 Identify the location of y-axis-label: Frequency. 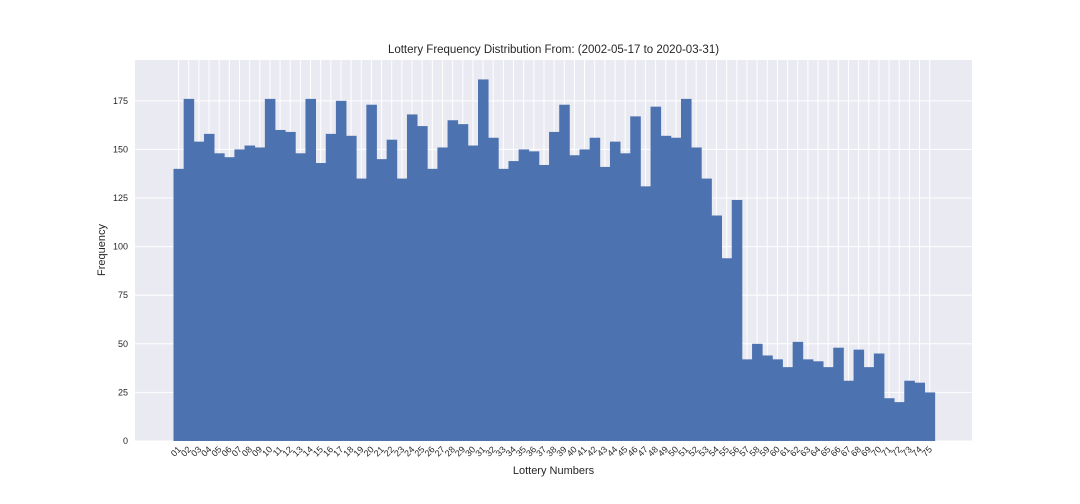
(102, 250).